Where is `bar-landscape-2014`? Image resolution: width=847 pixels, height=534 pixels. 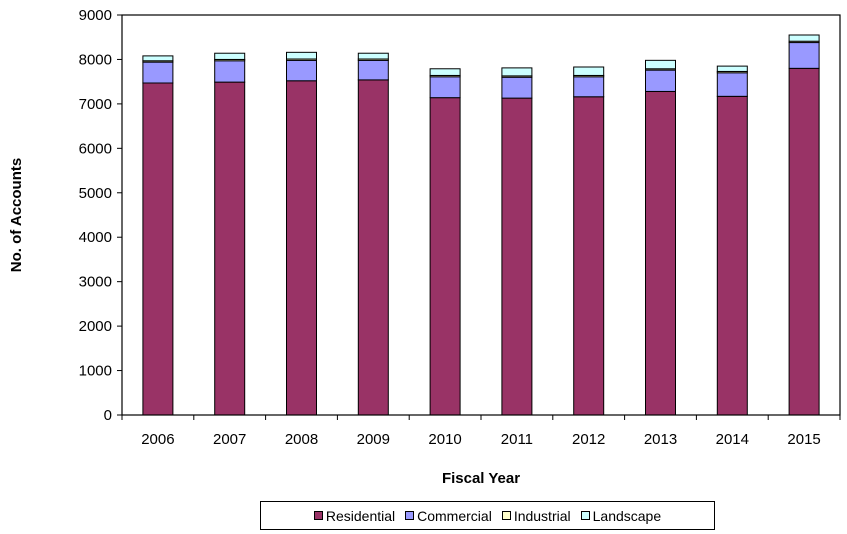
bar-landscape-2014 is located at coordinates (732, 68).